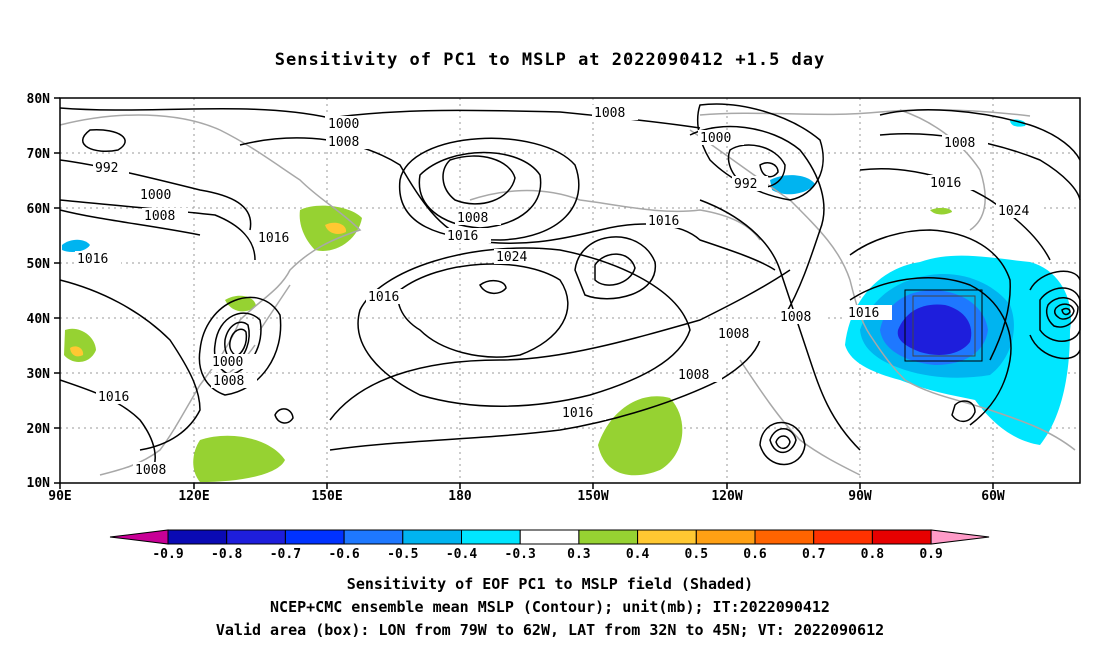 Image resolution: width=1100 pixels, height=650 pixels. I want to click on colorbar-label: -0.3, so click(520, 554).